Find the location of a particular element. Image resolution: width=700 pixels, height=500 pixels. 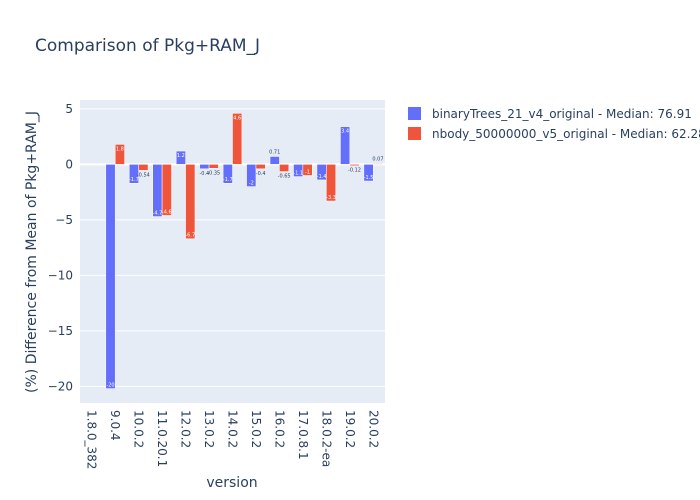

bar-label: 1.8 is located at coordinates (120, 149).